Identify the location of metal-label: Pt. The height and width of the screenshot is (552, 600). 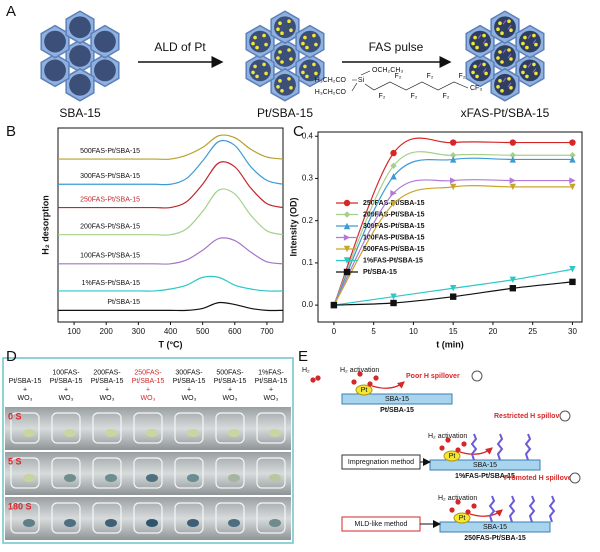
(452, 456).